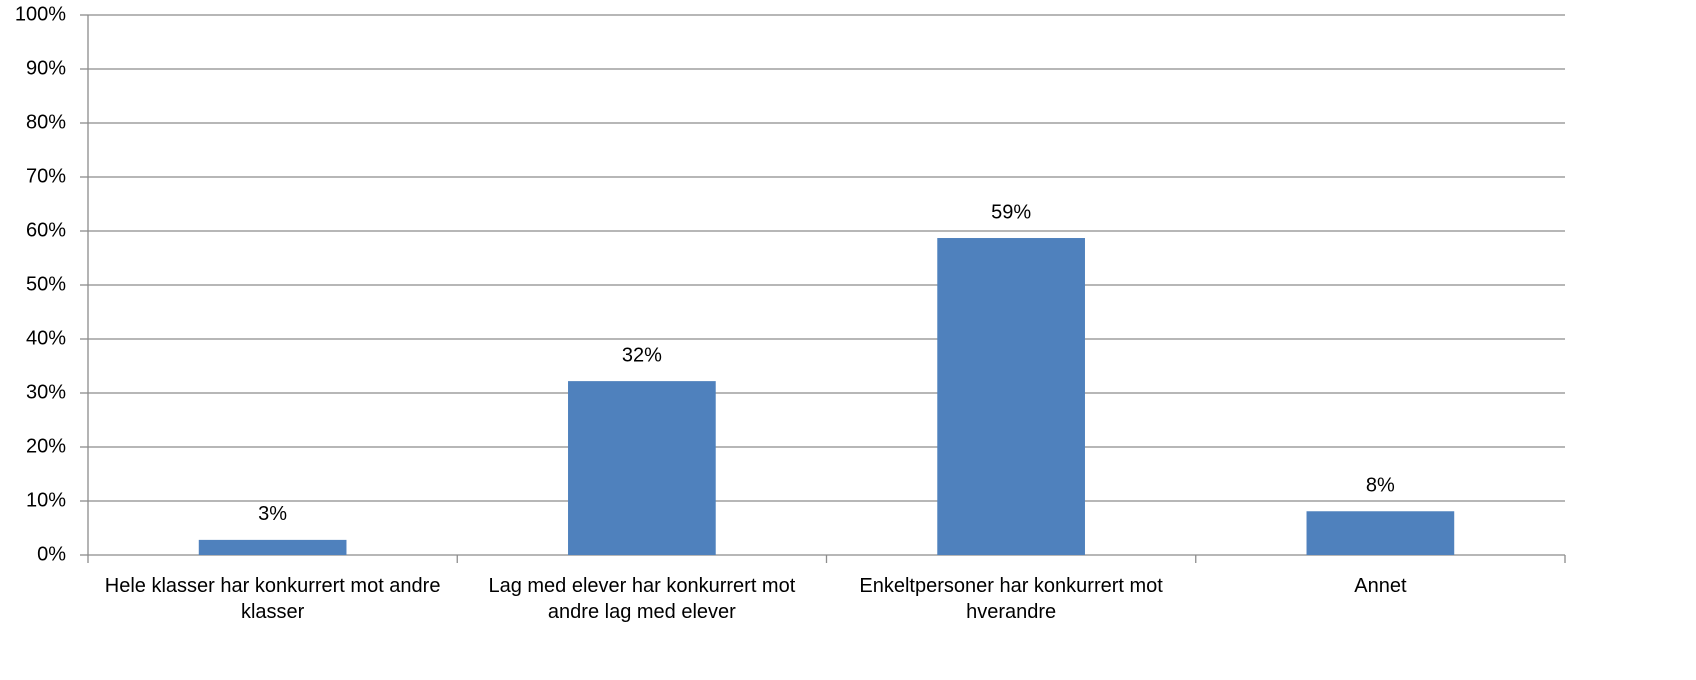 The image size is (1696, 680). Describe the element at coordinates (46, 338) in the screenshot. I see `y-tick-label: 40%` at that location.